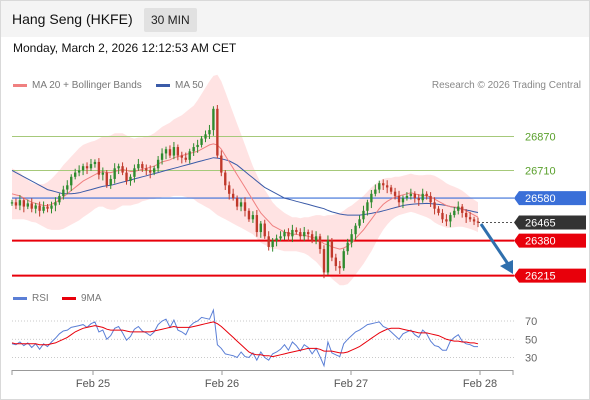  I want to click on legend-ma20-bb: MA 20 + Bollinger Bands, so click(77, 85).